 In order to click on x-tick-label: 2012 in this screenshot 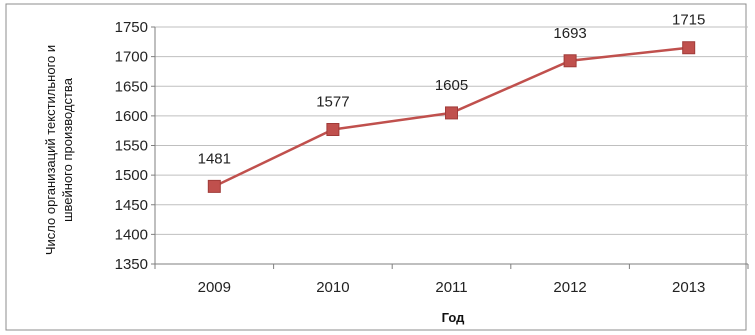, I will do `click(569, 287)`.